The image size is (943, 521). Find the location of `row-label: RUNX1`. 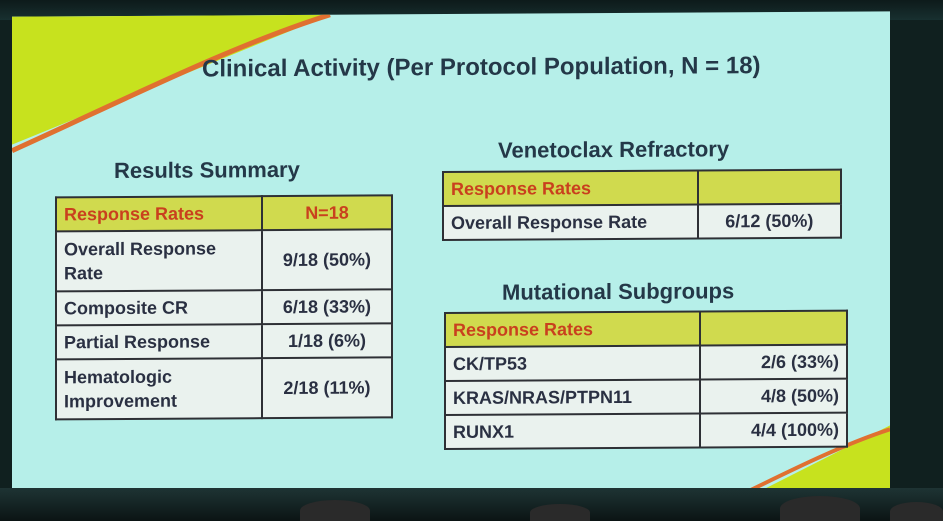

row-label: RUNX1 is located at coordinates (573, 431).